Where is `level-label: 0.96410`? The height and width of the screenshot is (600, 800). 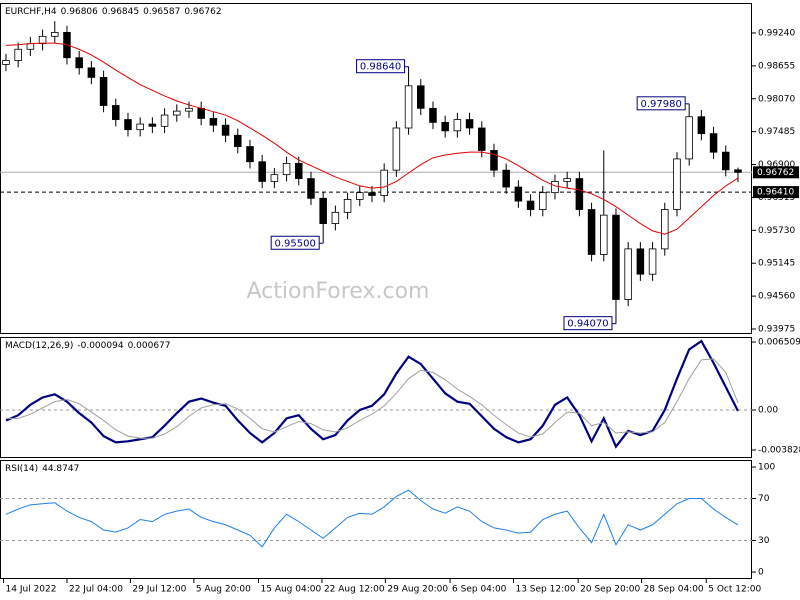
level-label: 0.96410 is located at coordinates (775, 193).